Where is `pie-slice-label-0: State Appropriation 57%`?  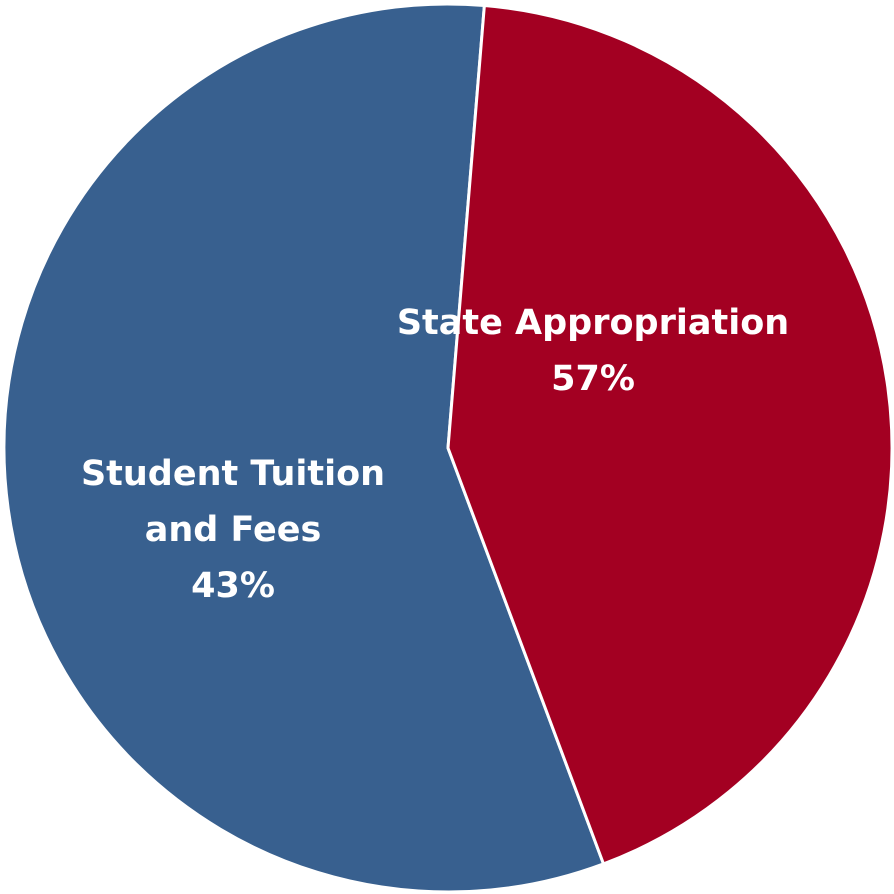 pie-slice-label-0: State Appropriation 57% is located at coordinates (593, 351).